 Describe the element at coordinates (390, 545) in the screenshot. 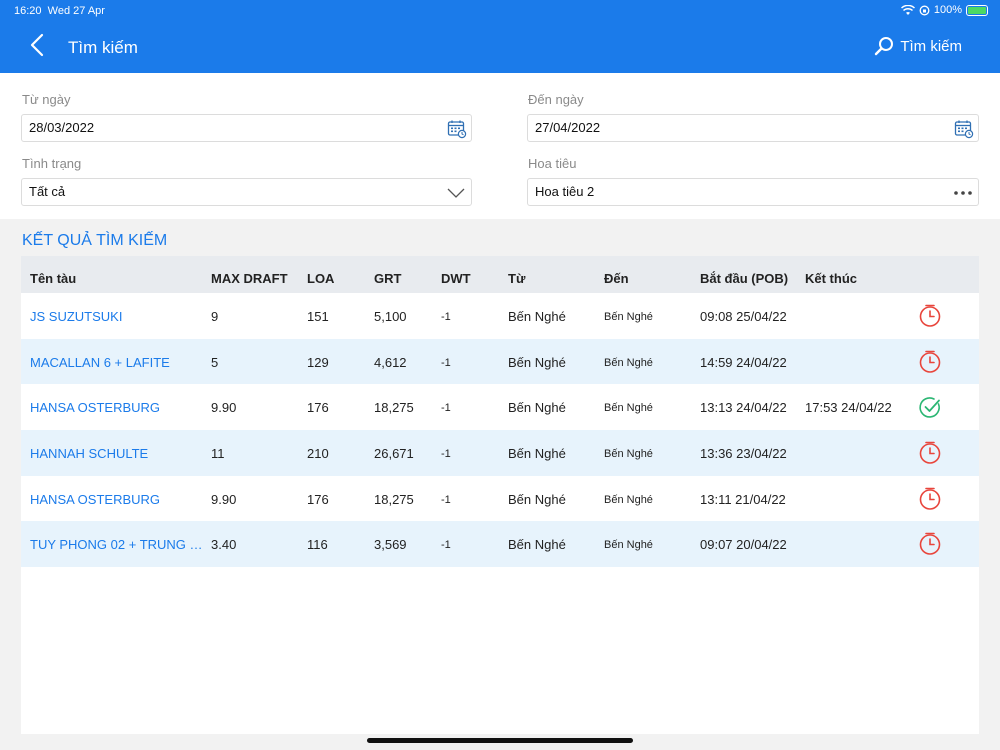

I see `cell-grt: 3,569` at that location.